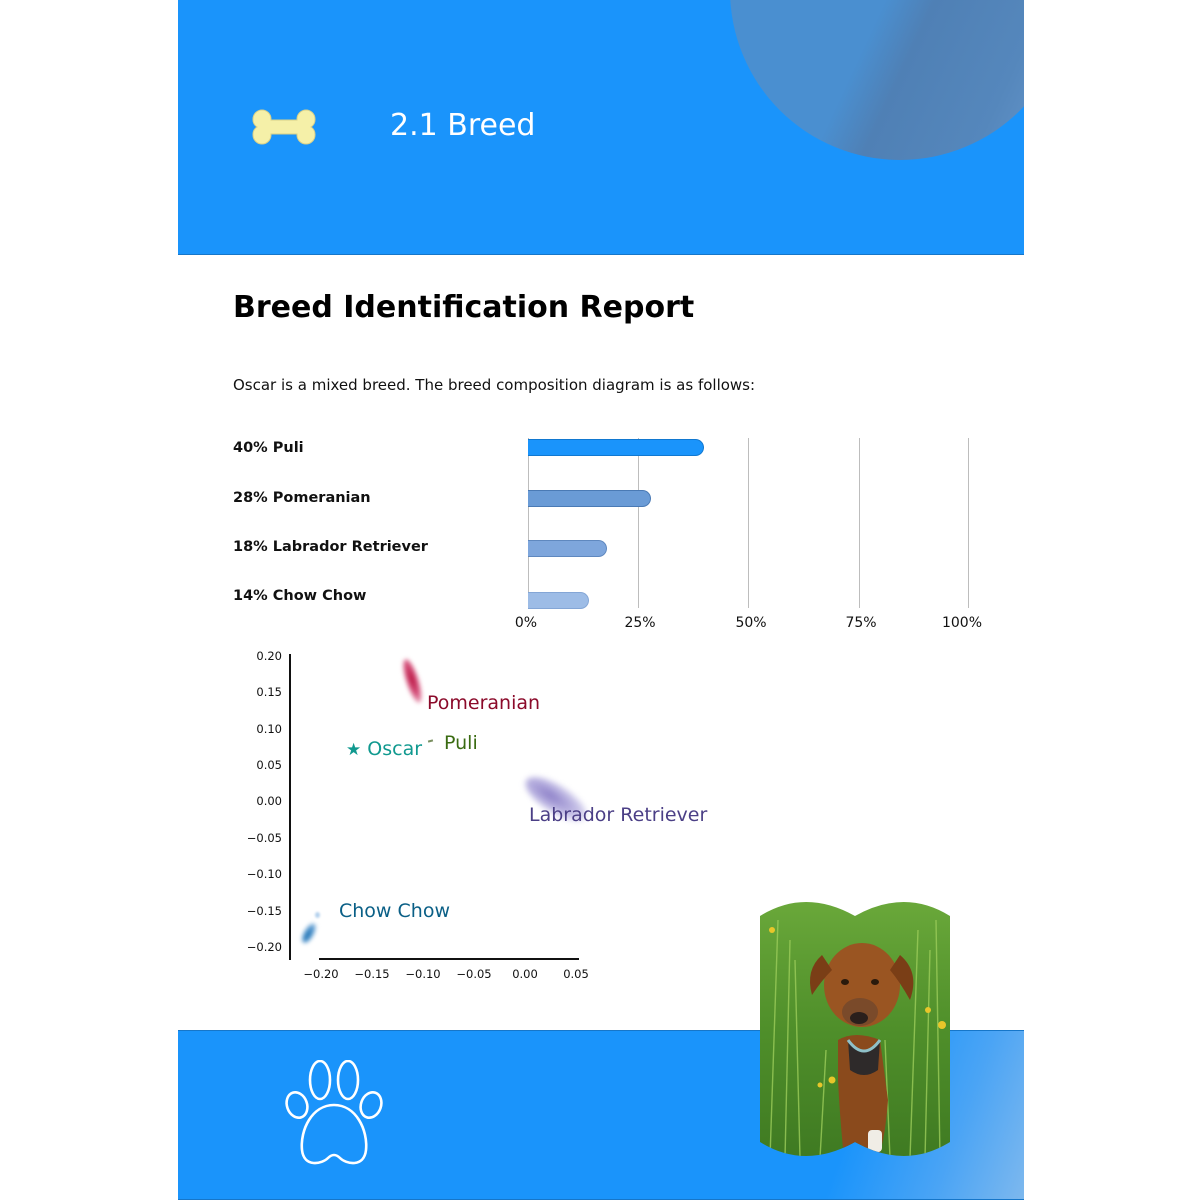 The height and width of the screenshot is (1200, 1200). What do you see at coordinates (290, 807) in the screenshot?
I see `y-axis` at bounding box center [290, 807].